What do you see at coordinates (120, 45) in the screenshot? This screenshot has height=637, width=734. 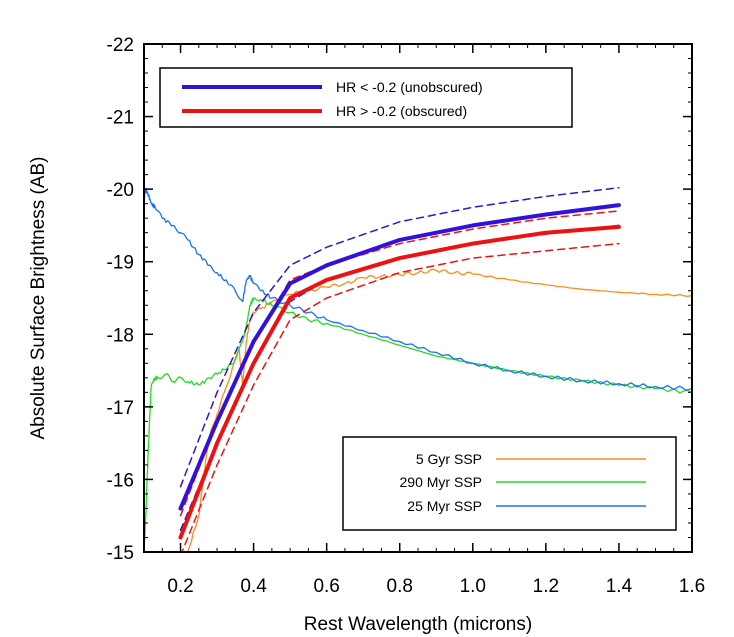 I see `y-tick-label-7: -22` at bounding box center [120, 45].